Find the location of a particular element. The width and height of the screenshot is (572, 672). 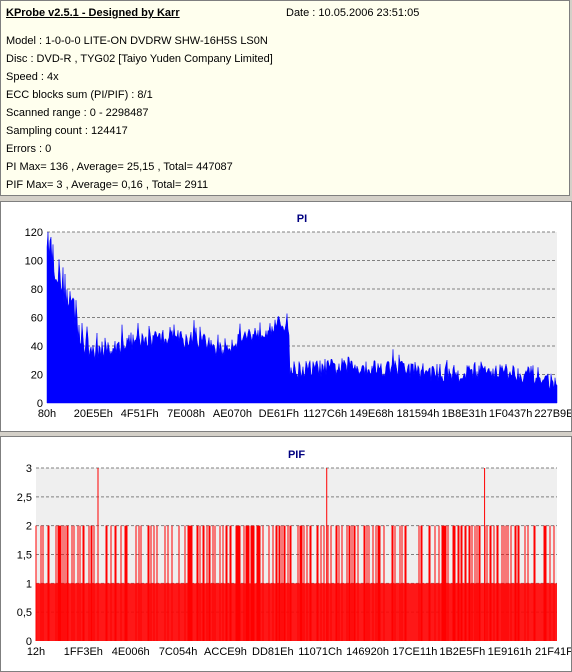

y-tick-label: 80 is located at coordinates (37, 290).